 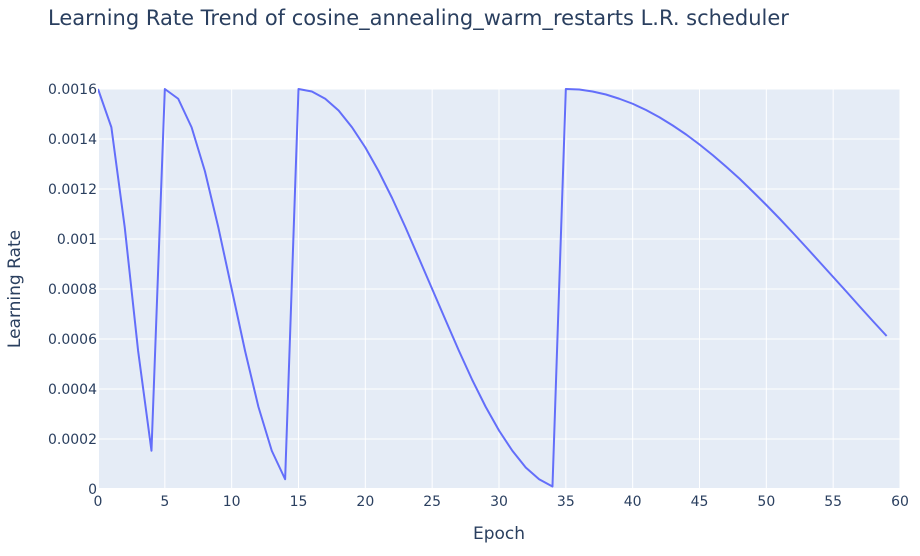 What do you see at coordinates (72, 290) in the screenshot?
I see `y-tick-label: 0.0008` at bounding box center [72, 290].